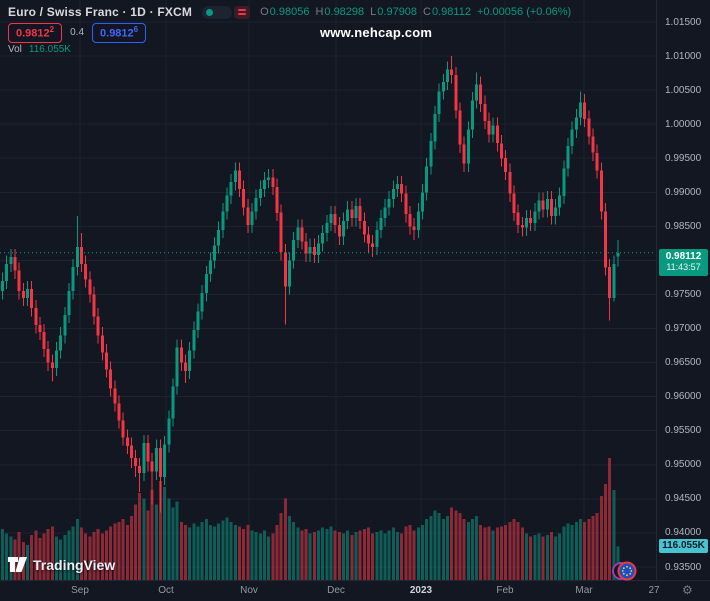  Describe the element at coordinates (355, 590) in the screenshot. I see `time-axis: ⚙ Sep Oct Nov Dec 2023 Feb Mar 27` at that location.